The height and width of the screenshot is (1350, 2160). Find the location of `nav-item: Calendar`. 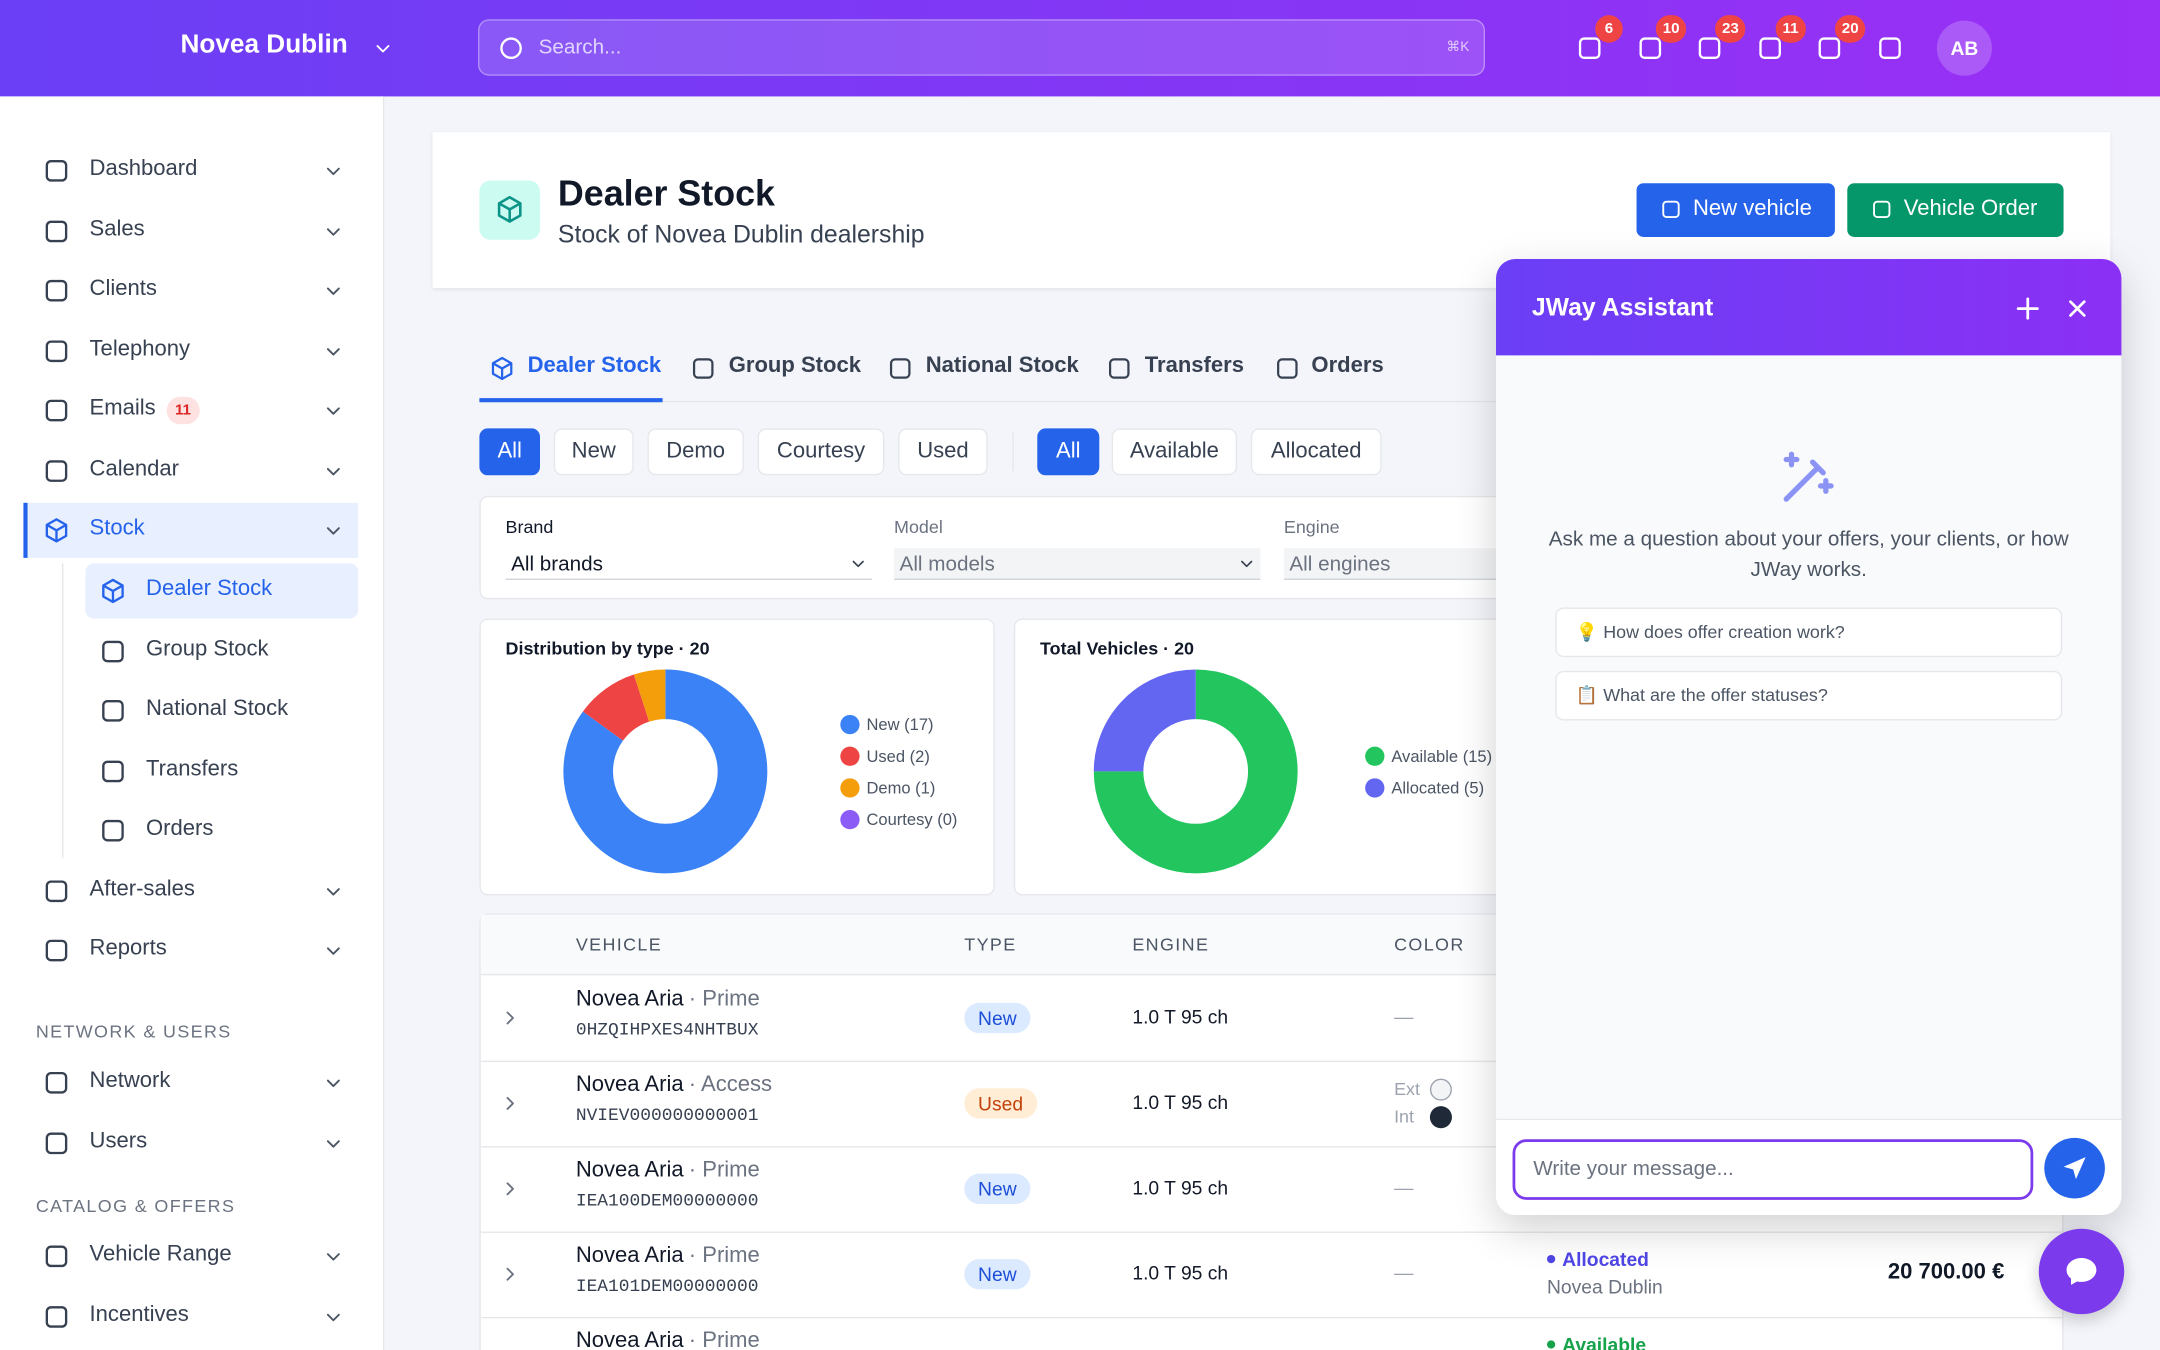

nav-item: Calendar is located at coordinates (134, 469).